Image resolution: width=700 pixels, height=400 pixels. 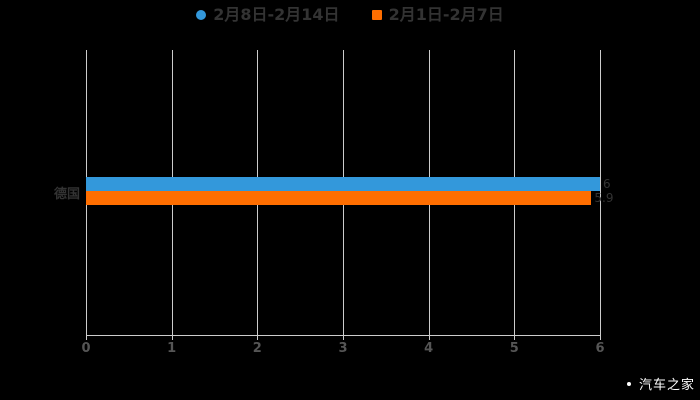 I want to click on x-tick-label-6: 6, so click(x=600, y=348).